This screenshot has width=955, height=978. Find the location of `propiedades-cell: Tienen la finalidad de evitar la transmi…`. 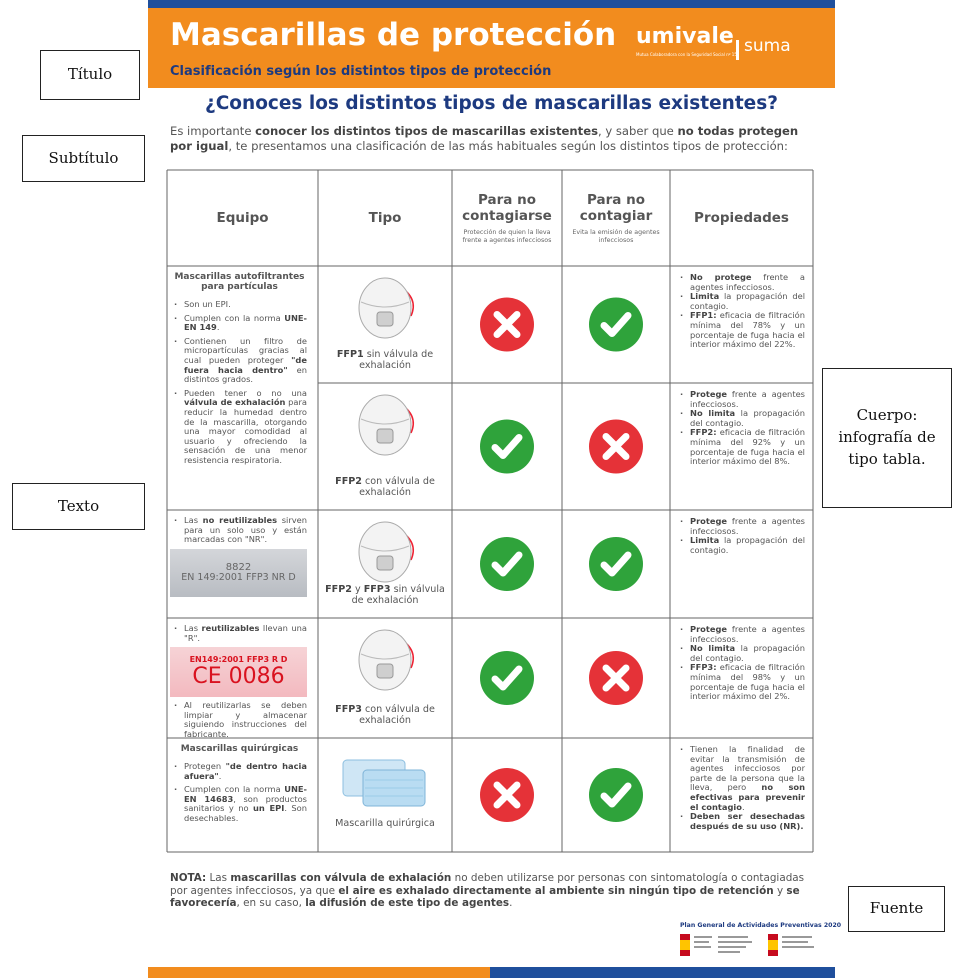

propiedades-cell: Tienen la finalidad de evitar la transmi… is located at coordinates (741, 787).